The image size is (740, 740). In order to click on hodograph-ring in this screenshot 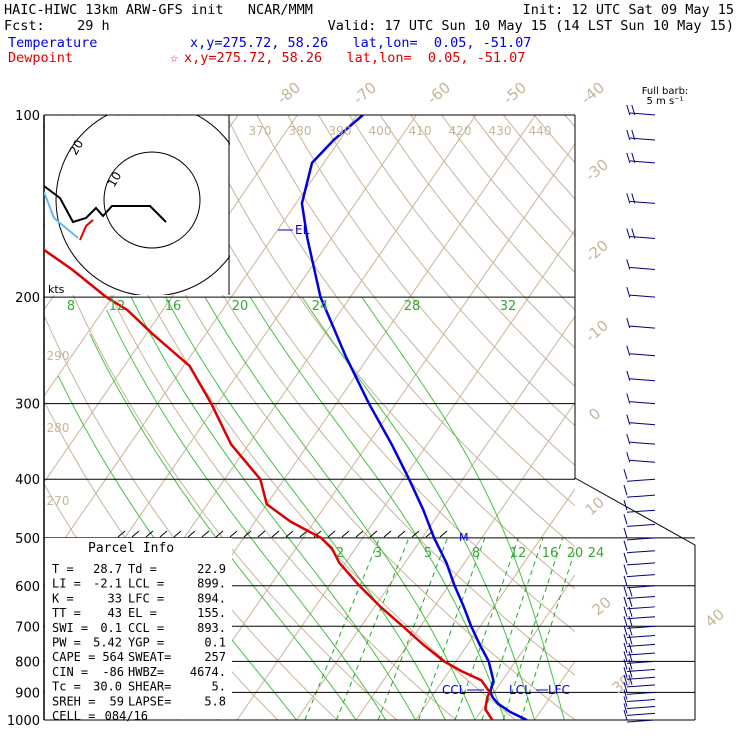, I will do `click(152, 200)`.